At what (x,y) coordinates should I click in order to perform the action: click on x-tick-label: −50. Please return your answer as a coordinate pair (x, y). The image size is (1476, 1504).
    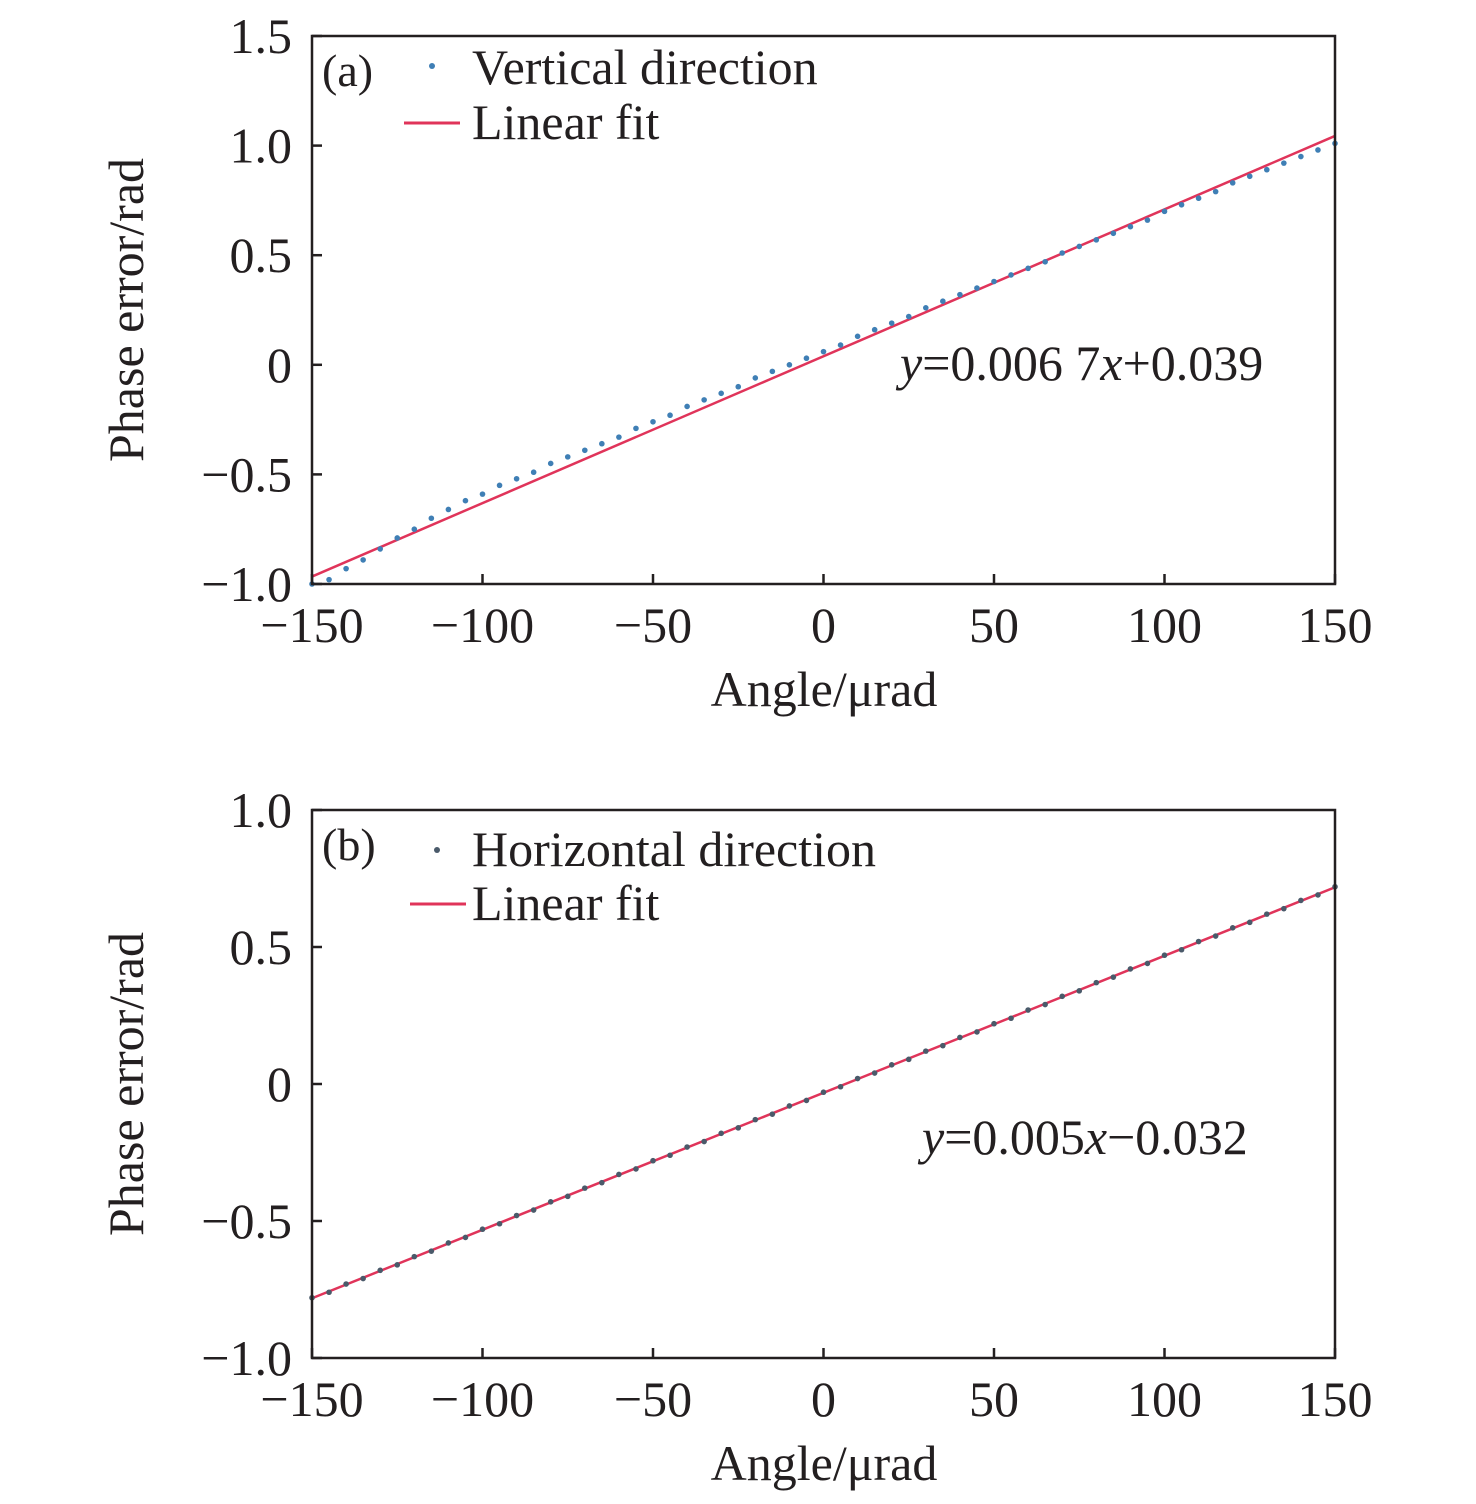
    Looking at the image, I should click on (653, 1399).